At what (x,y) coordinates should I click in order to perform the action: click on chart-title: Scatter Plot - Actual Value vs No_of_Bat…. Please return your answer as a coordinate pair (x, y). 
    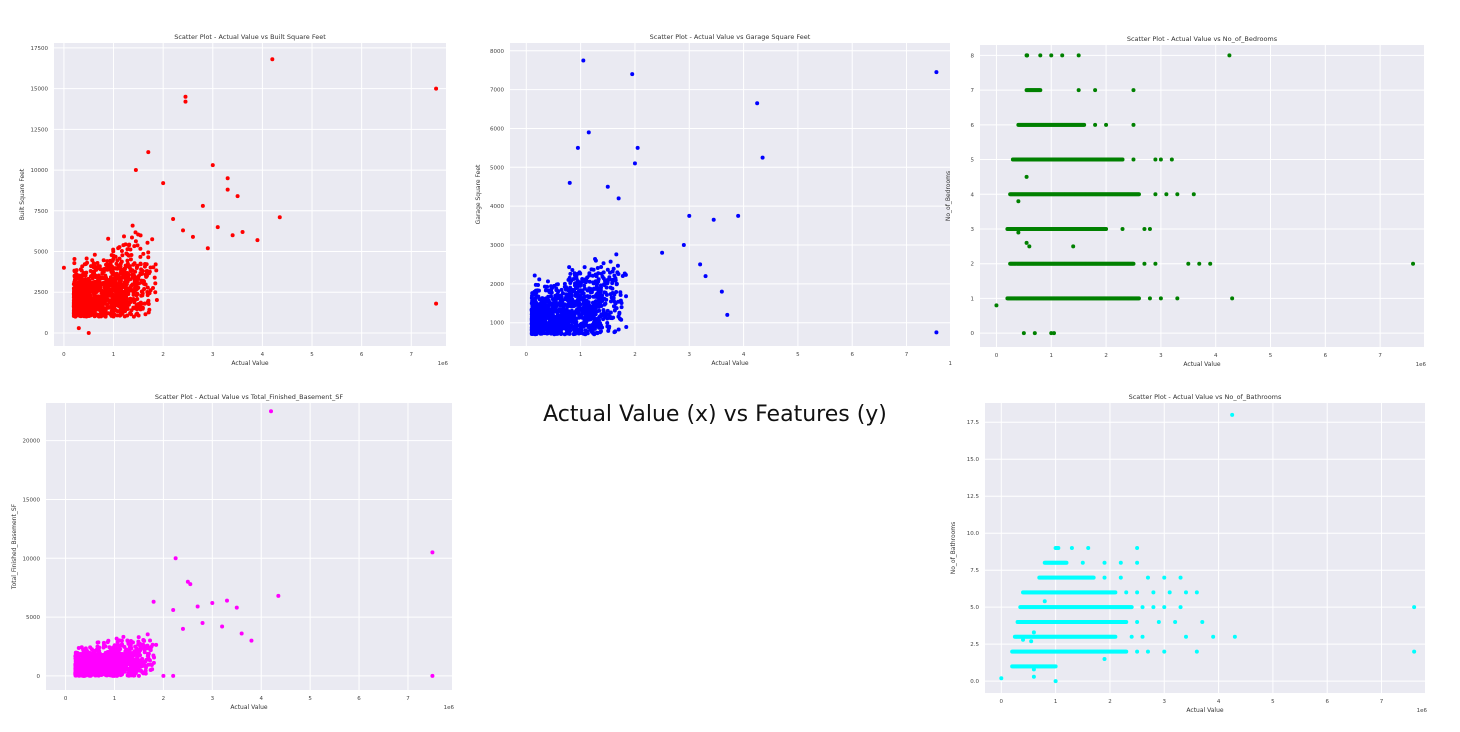
    Looking at the image, I should click on (1205, 397).